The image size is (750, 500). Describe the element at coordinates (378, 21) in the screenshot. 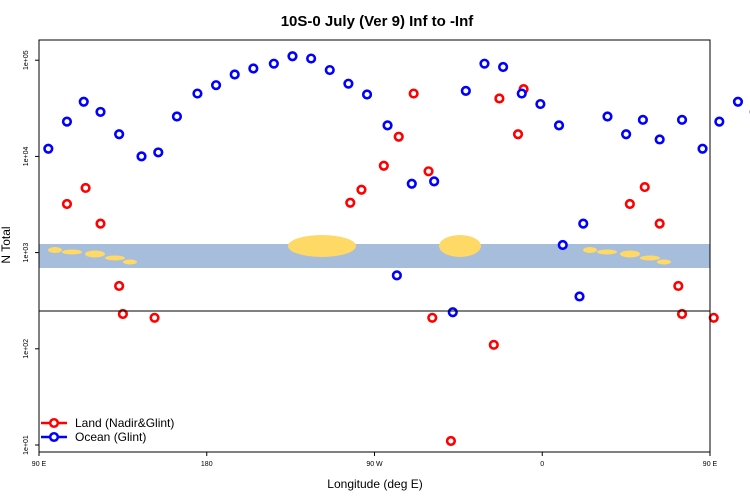

I see `chart-title: 10S-0 July (Ver 9) Inf to -Inf` at that location.